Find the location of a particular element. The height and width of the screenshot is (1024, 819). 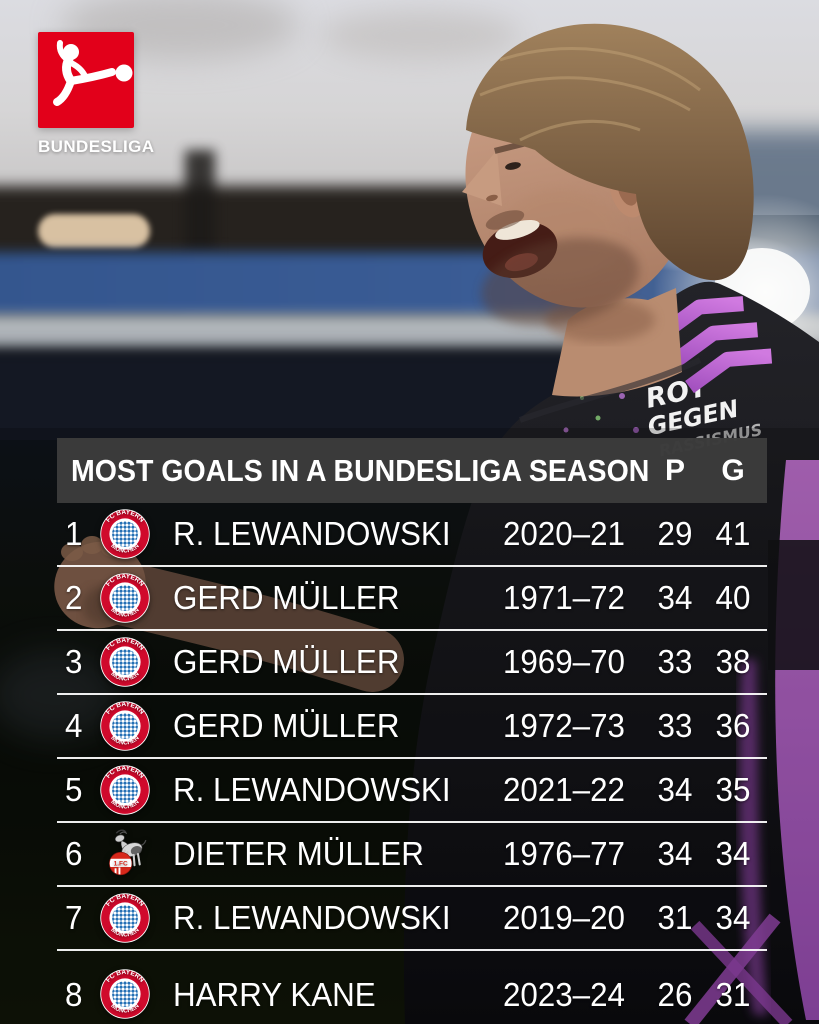

jersey-speckles is located at coordinates (619, 391).